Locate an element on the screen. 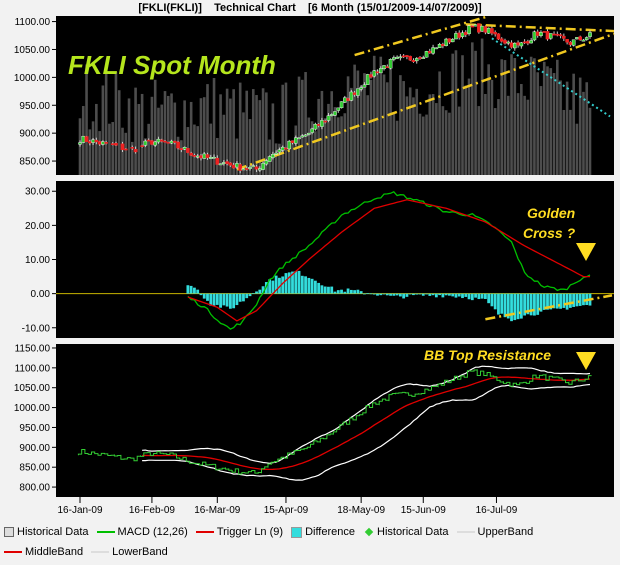 Image resolution: width=620 pixels, height=565 pixels. legend-item: UpperBand is located at coordinates (494, 532).